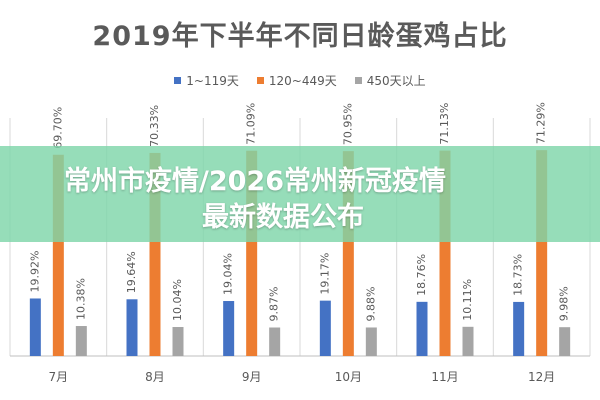 The height and width of the screenshot is (400, 600). Describe the element at coordinates (518, 275) in the screenshot. I see `data-label-s1-6: 18.73%` at that location.